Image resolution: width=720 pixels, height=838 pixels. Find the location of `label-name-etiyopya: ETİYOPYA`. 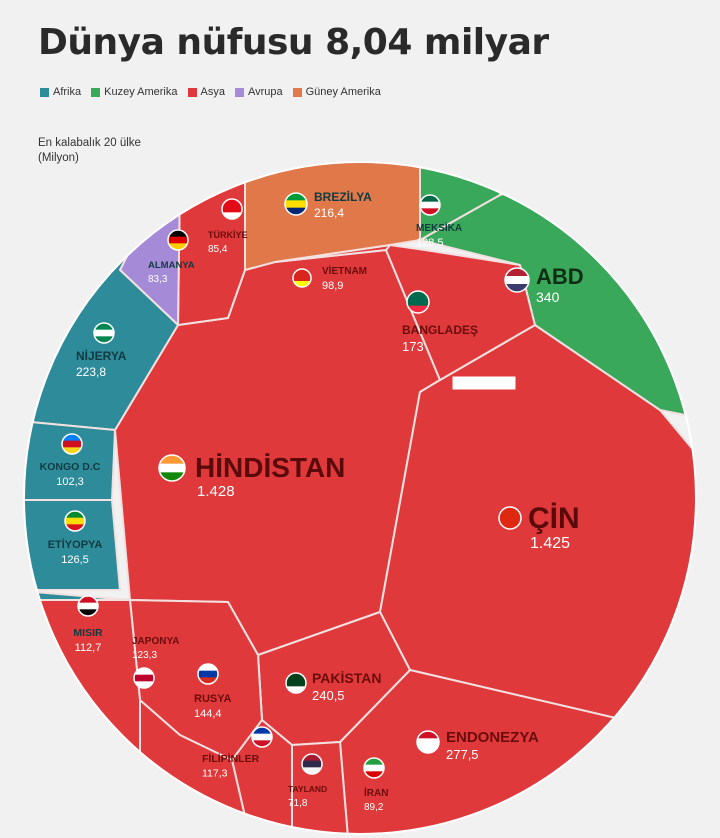

label-name-etiyopya: ETİYOPYA is located at coordinates (75, 544).